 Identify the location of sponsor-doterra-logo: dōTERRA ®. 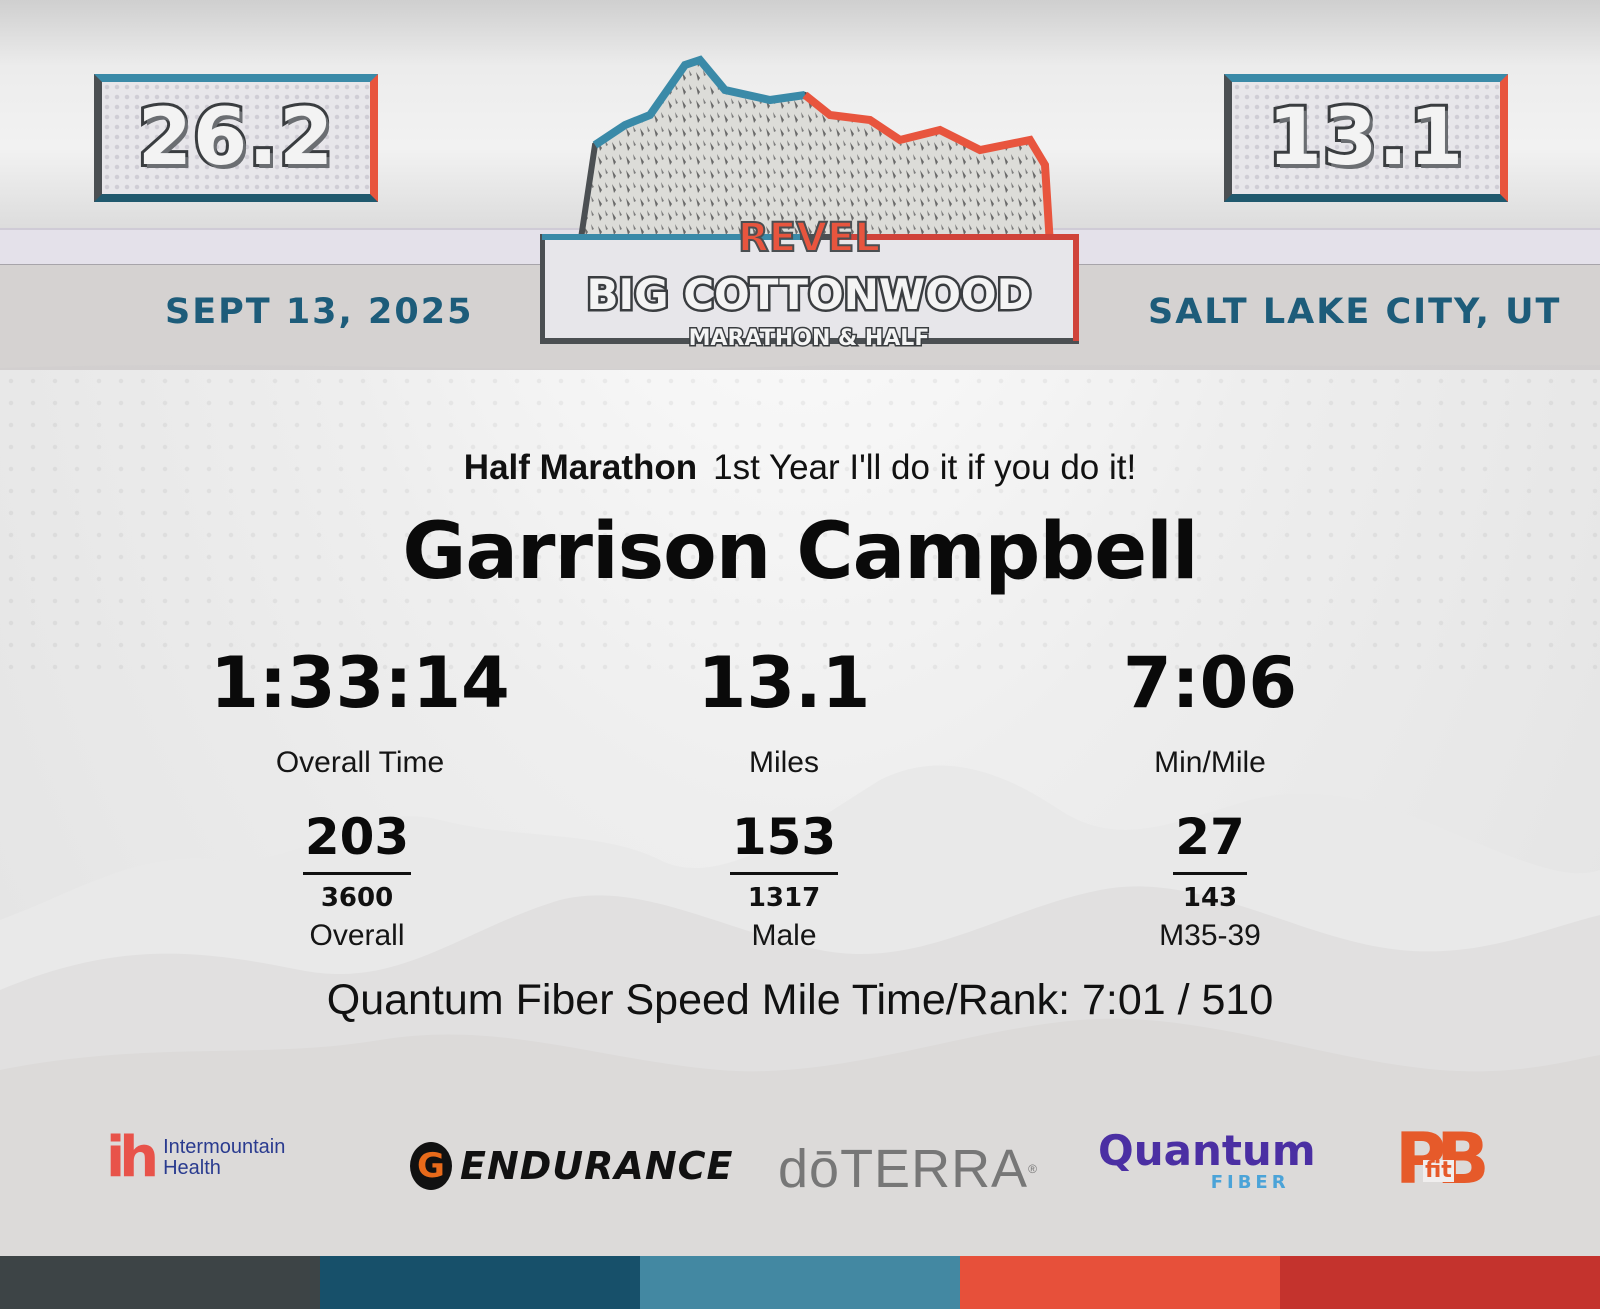
(908, 1169).